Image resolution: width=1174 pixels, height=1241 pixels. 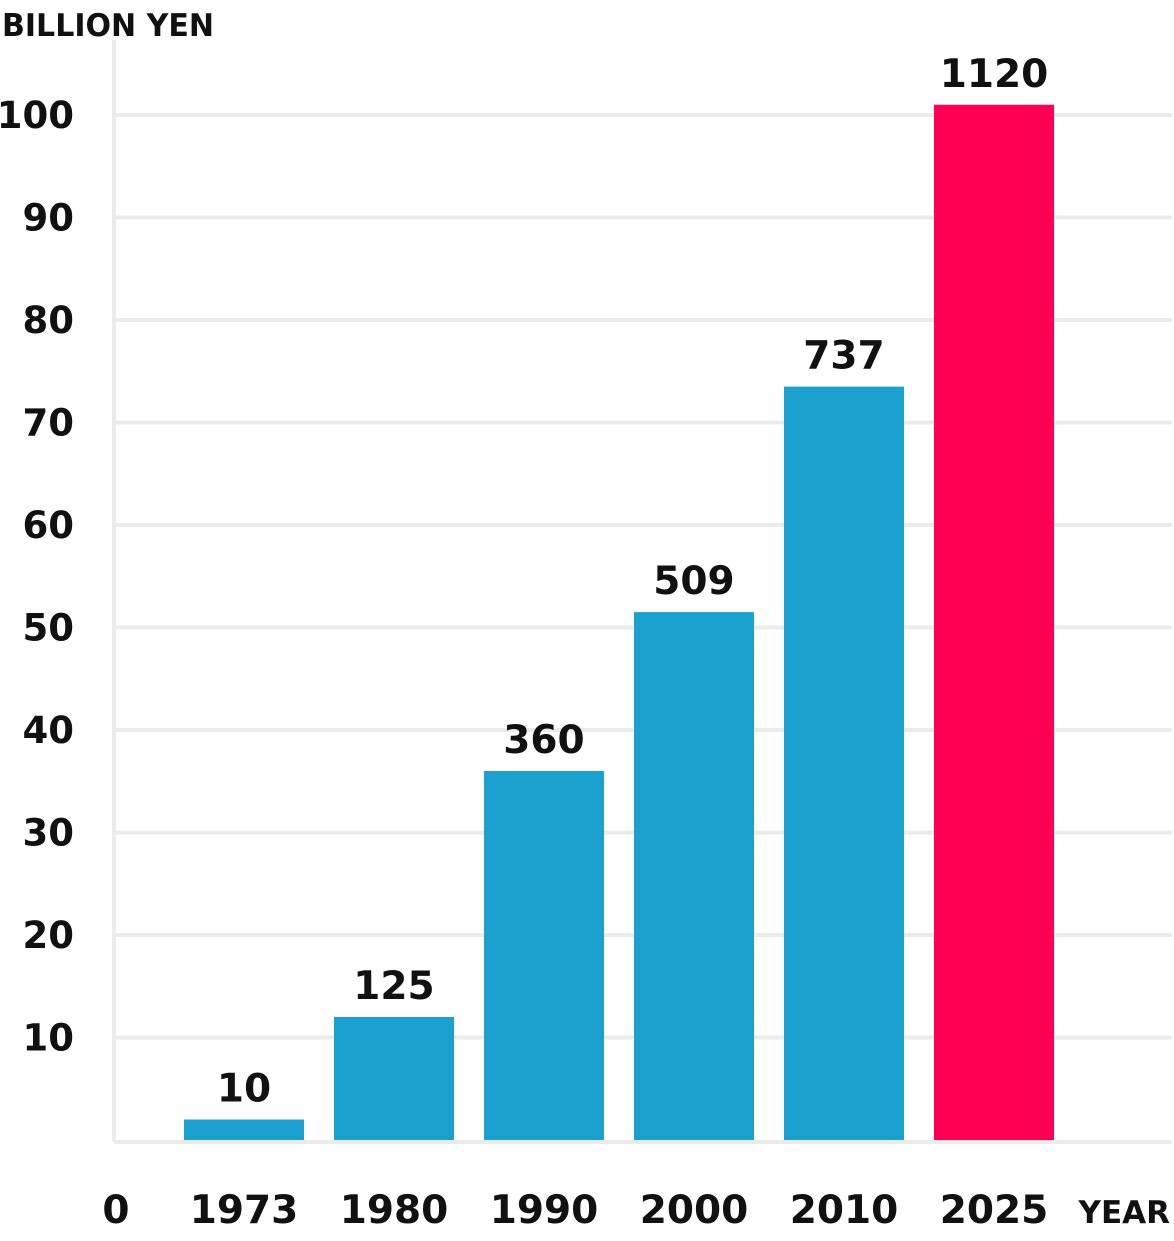 I want to click on x-tick-labels: 1973 1980 1990 2000 2010 2025, so click(x=619, y=1210).